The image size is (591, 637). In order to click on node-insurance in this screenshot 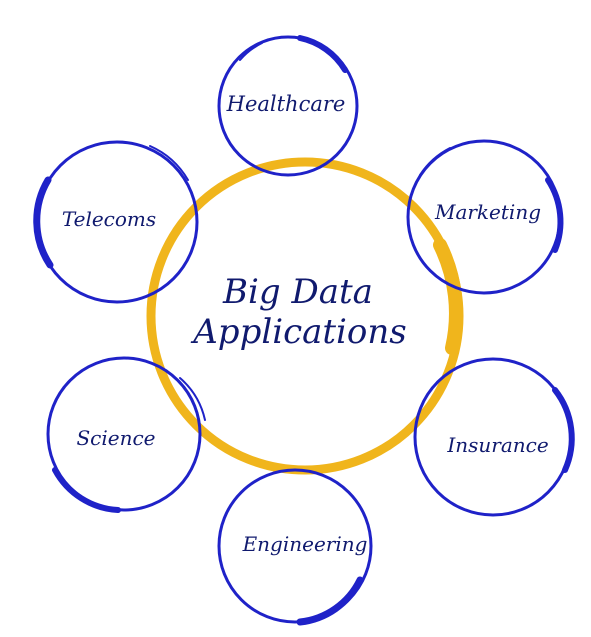, I will do `click(494, 437)`.